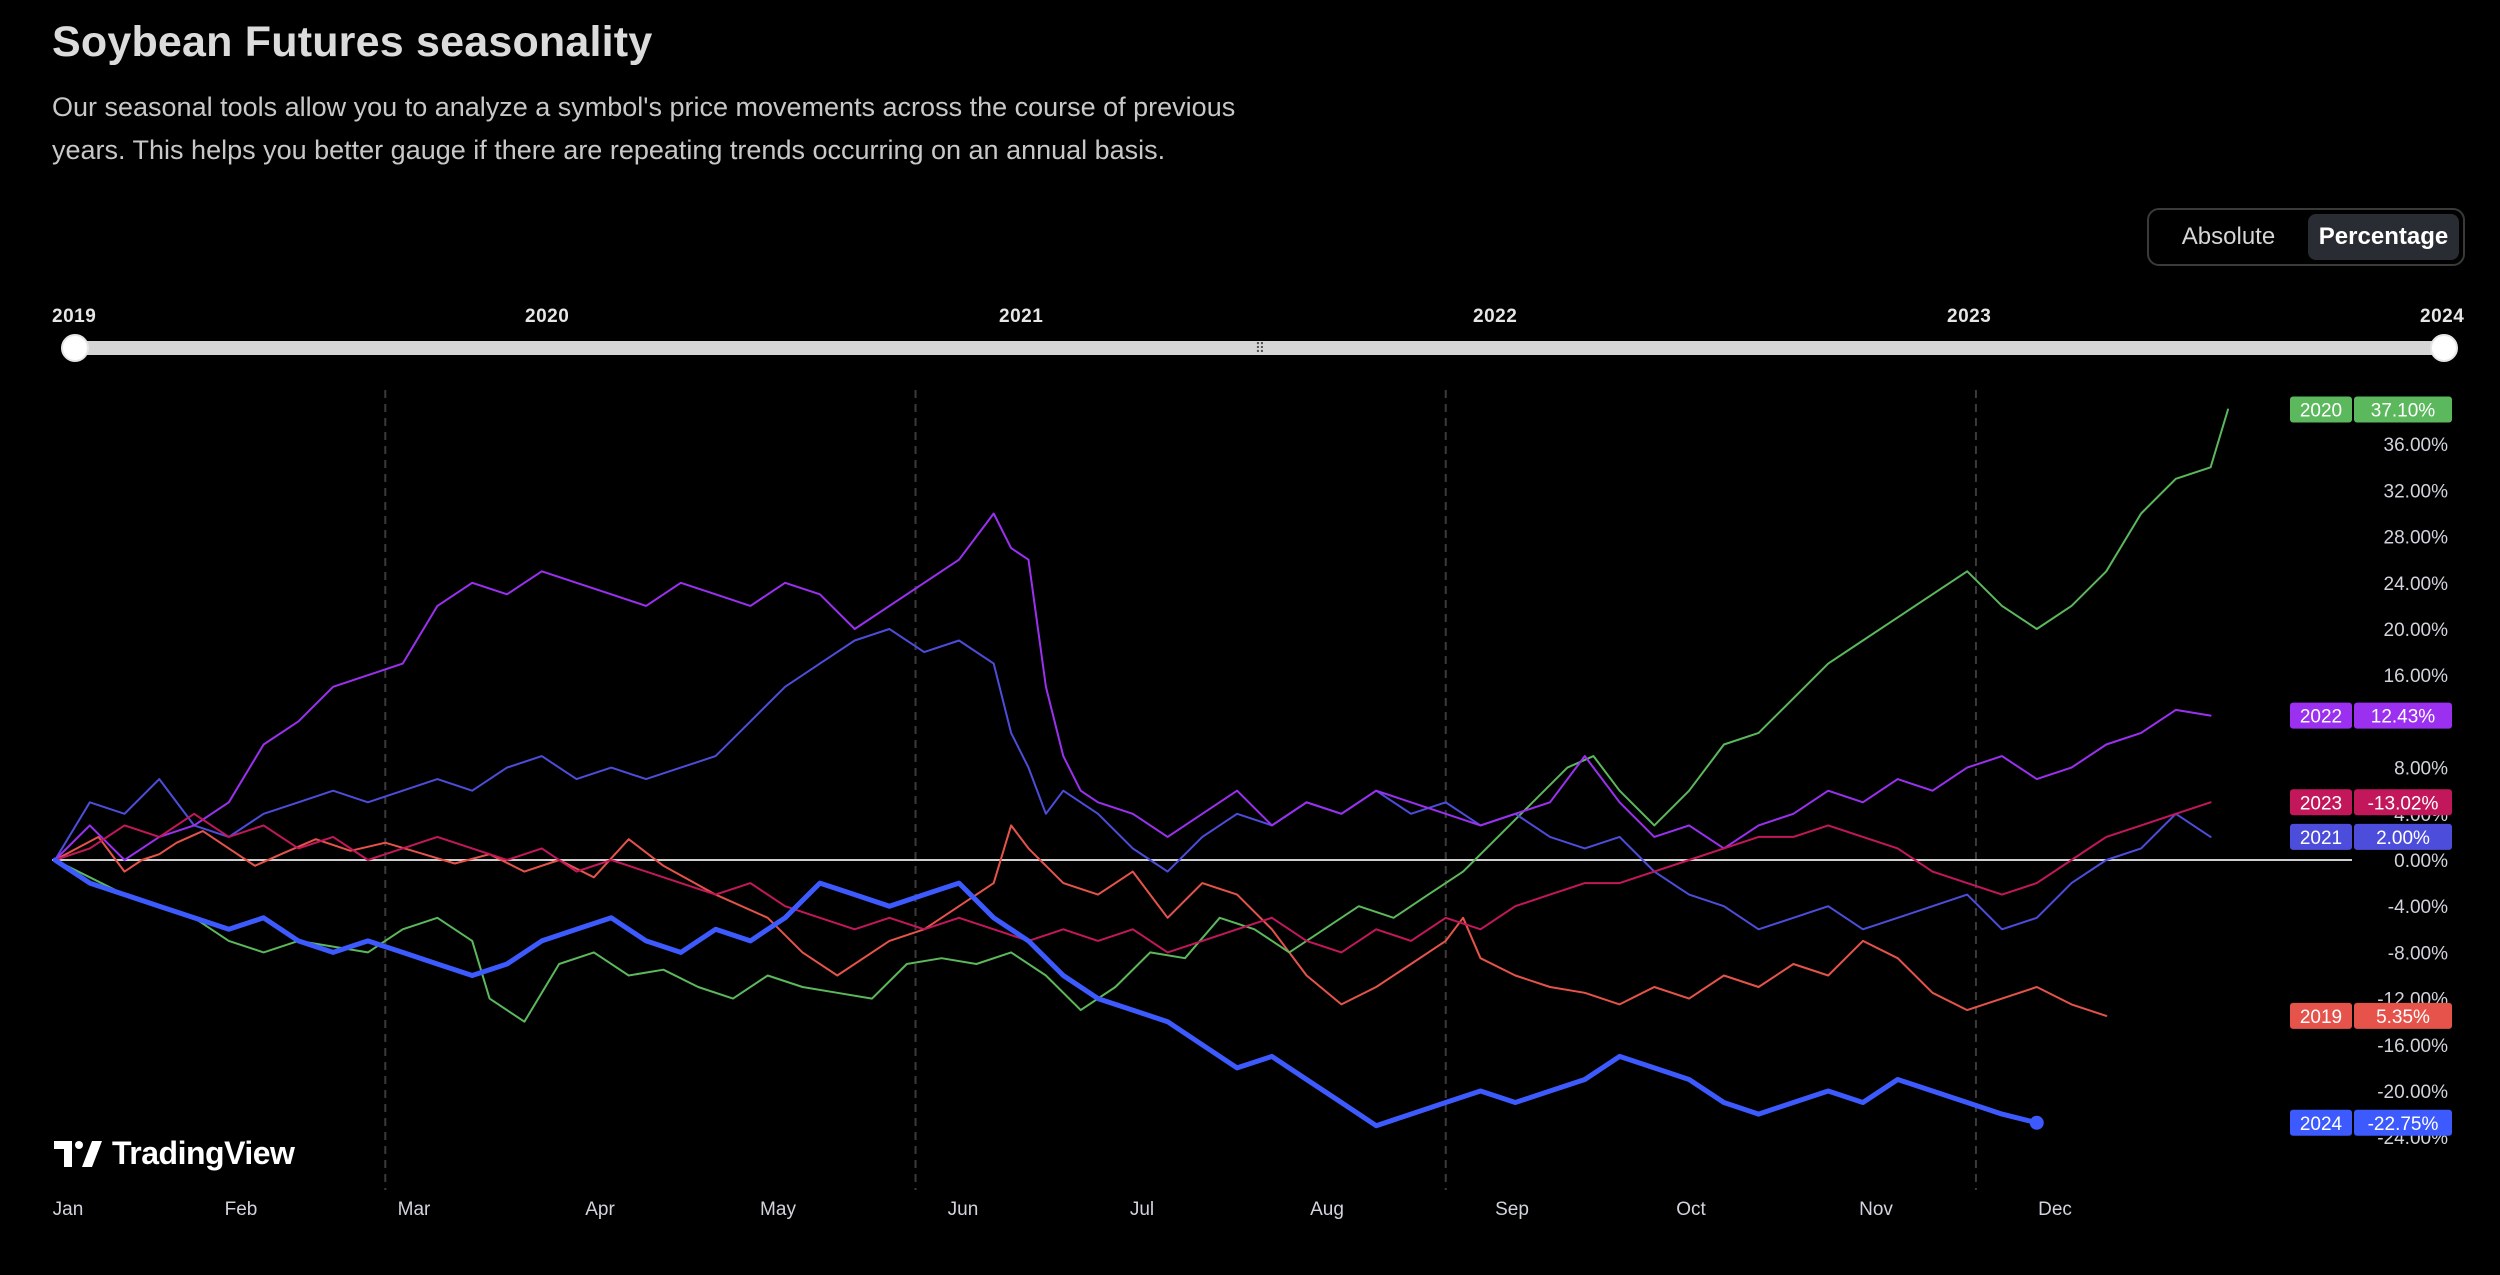 This screenshot has width=2500, height=1275. I want to click on y-tick-label: -8.00%, so click(2418, 953).